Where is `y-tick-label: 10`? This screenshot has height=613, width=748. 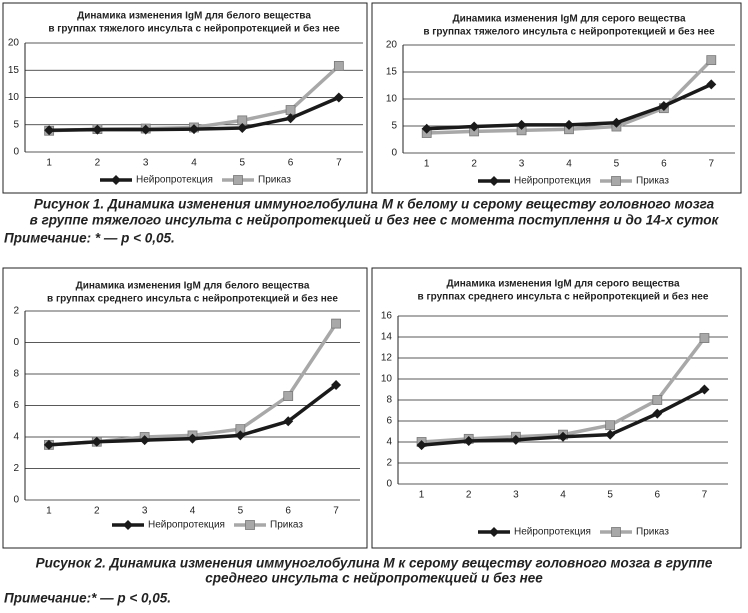 y-tick-label: 10 is located at coordinates (387, 379).